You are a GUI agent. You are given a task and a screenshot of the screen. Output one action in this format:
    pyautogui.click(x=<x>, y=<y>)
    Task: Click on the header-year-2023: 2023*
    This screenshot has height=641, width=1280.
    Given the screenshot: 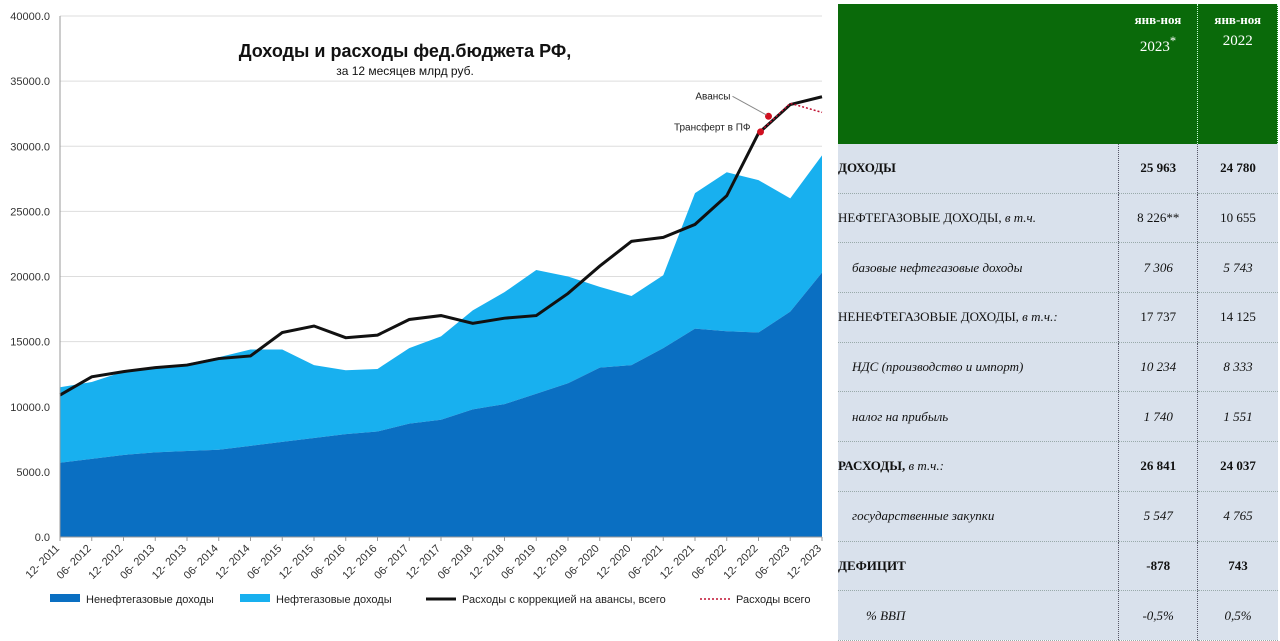 What is the action you would take?
    pyautogui.click(x=1157, y=44)
    